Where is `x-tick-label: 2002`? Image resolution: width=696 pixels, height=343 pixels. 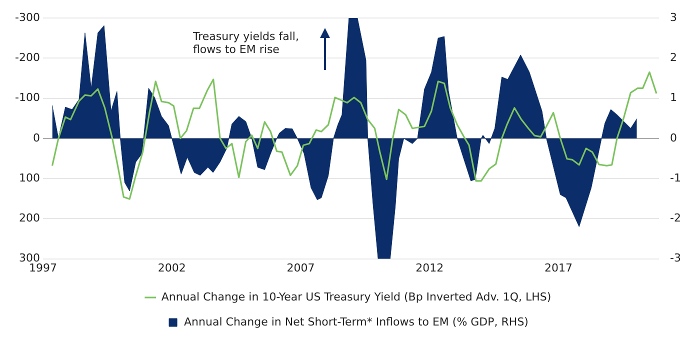 x-tick-label: 2002 is located at coordinates (172, 267).